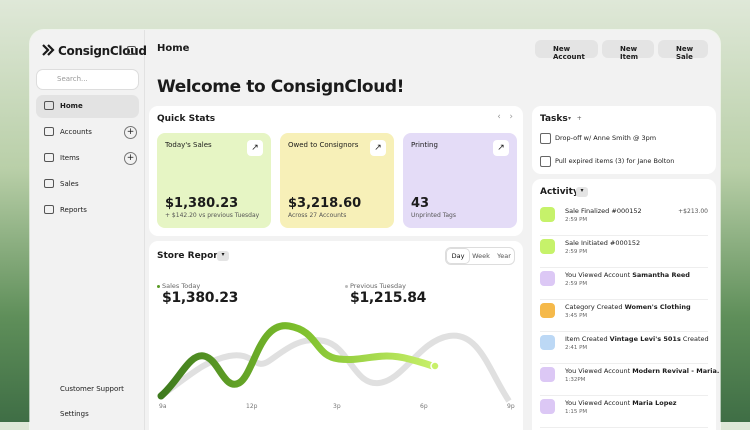 This screenshot has width=750, height=430. Describe the element at coordinates (102, 51) in the screenshot. I see `brand: ConsignCloud` at that location.